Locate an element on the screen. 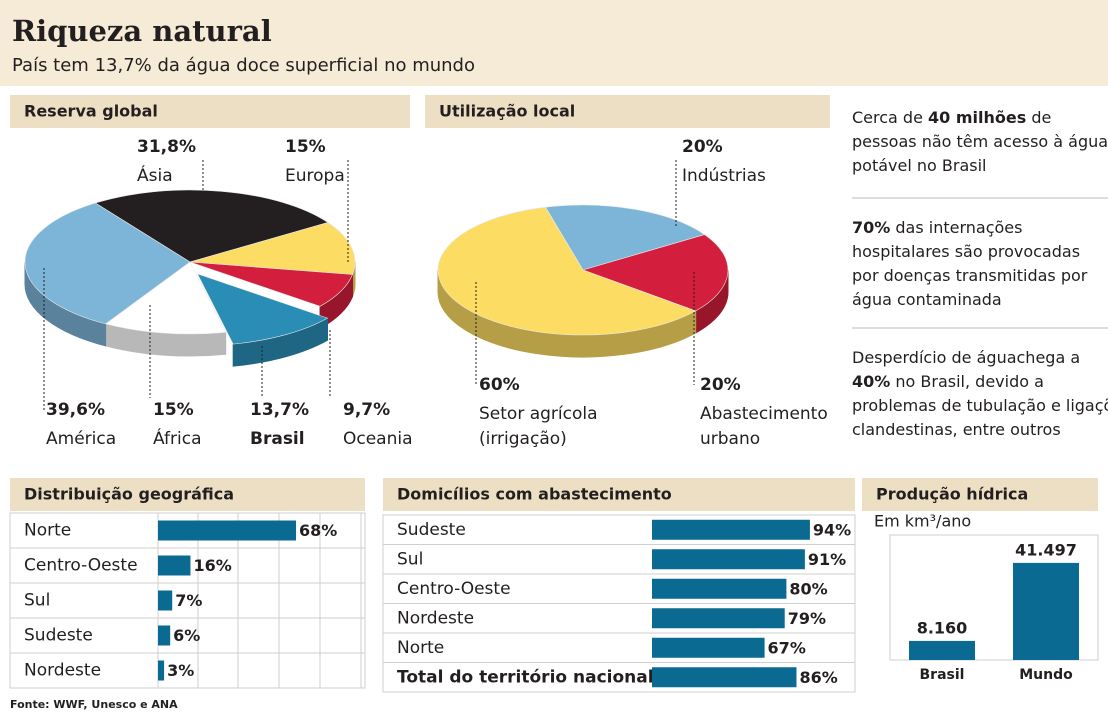 The image size is (1108, 717). fact-line: 70% das internações is located at coordinates (937, 227).